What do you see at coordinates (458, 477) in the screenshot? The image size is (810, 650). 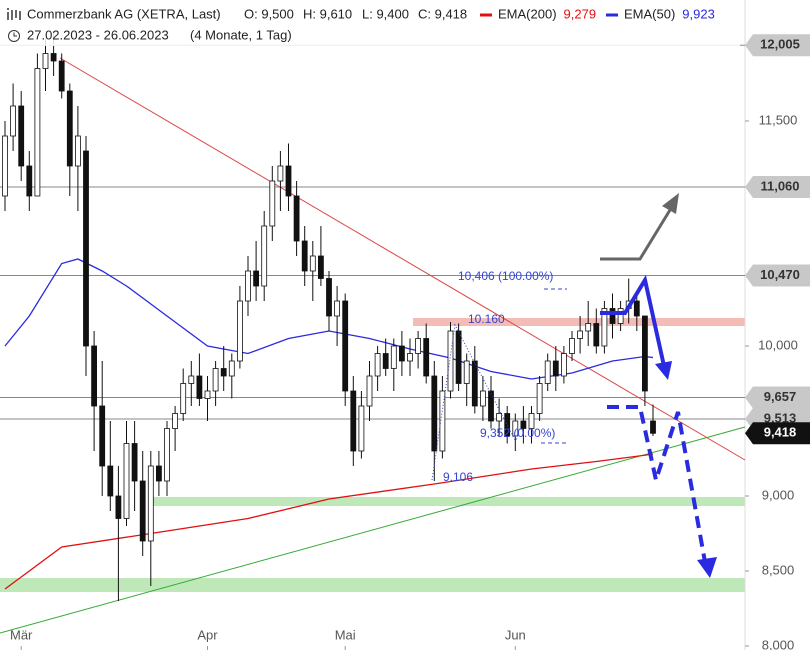 I see `fib-label: 9.106` at bounding box center [458, 477].